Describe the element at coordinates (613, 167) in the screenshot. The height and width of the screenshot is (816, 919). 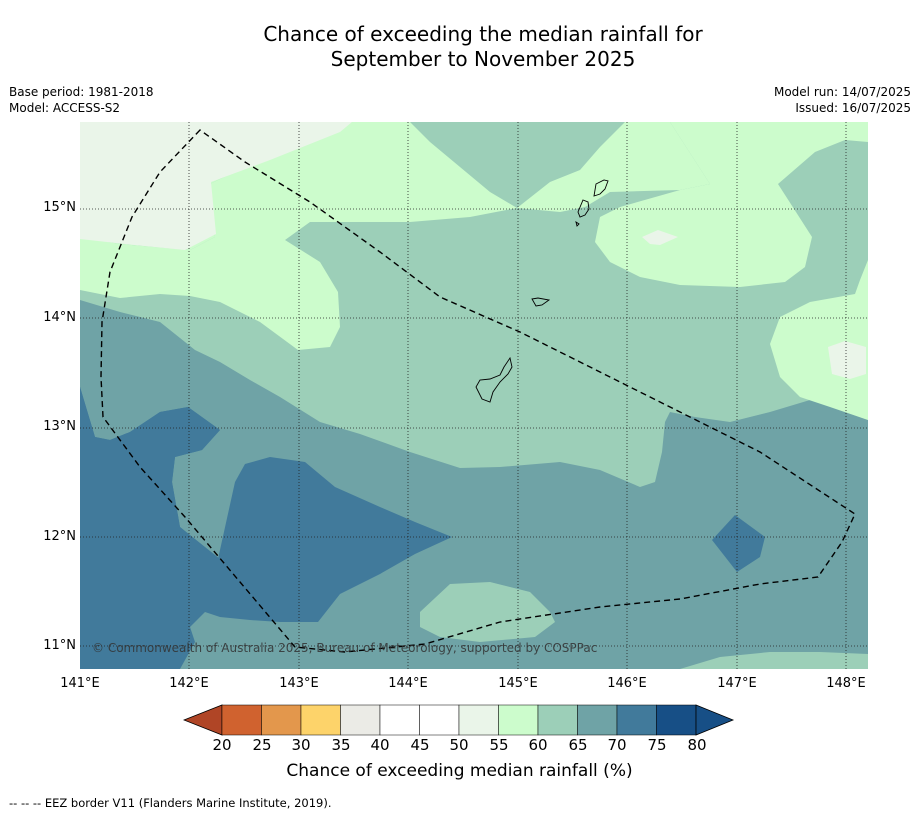
I see `zone-60-65-north-center` at that location.